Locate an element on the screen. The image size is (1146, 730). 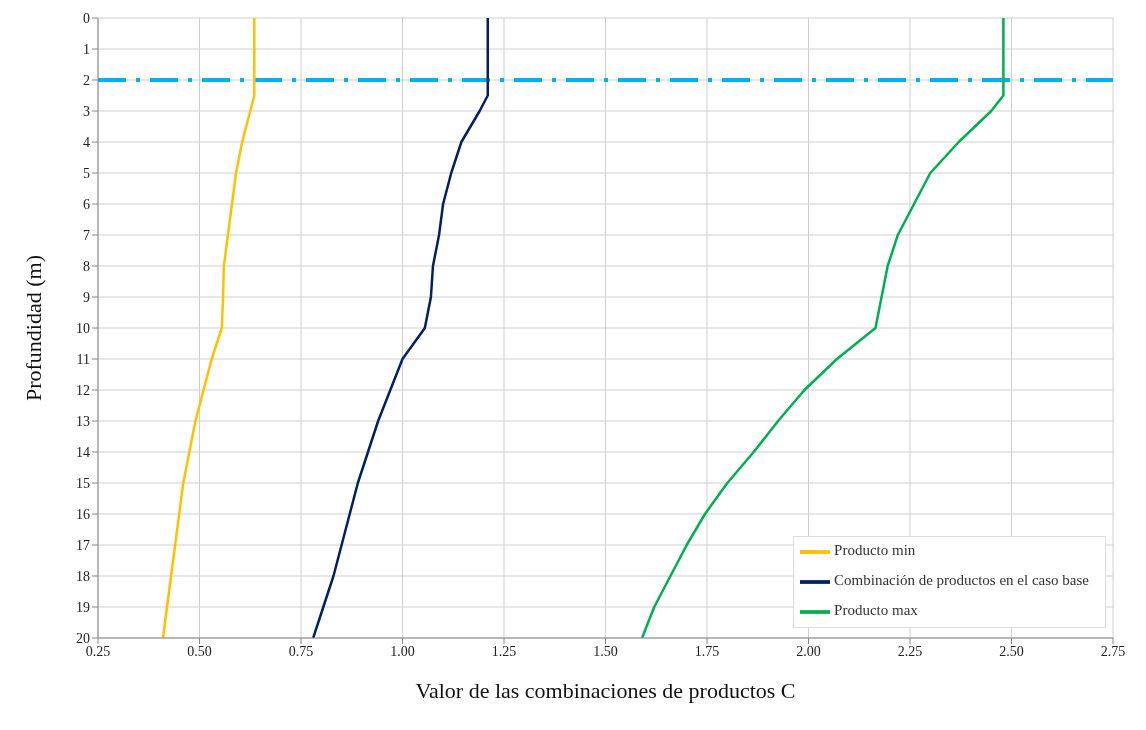
y-tick-label: 14 is located at coordinates (83, 452).